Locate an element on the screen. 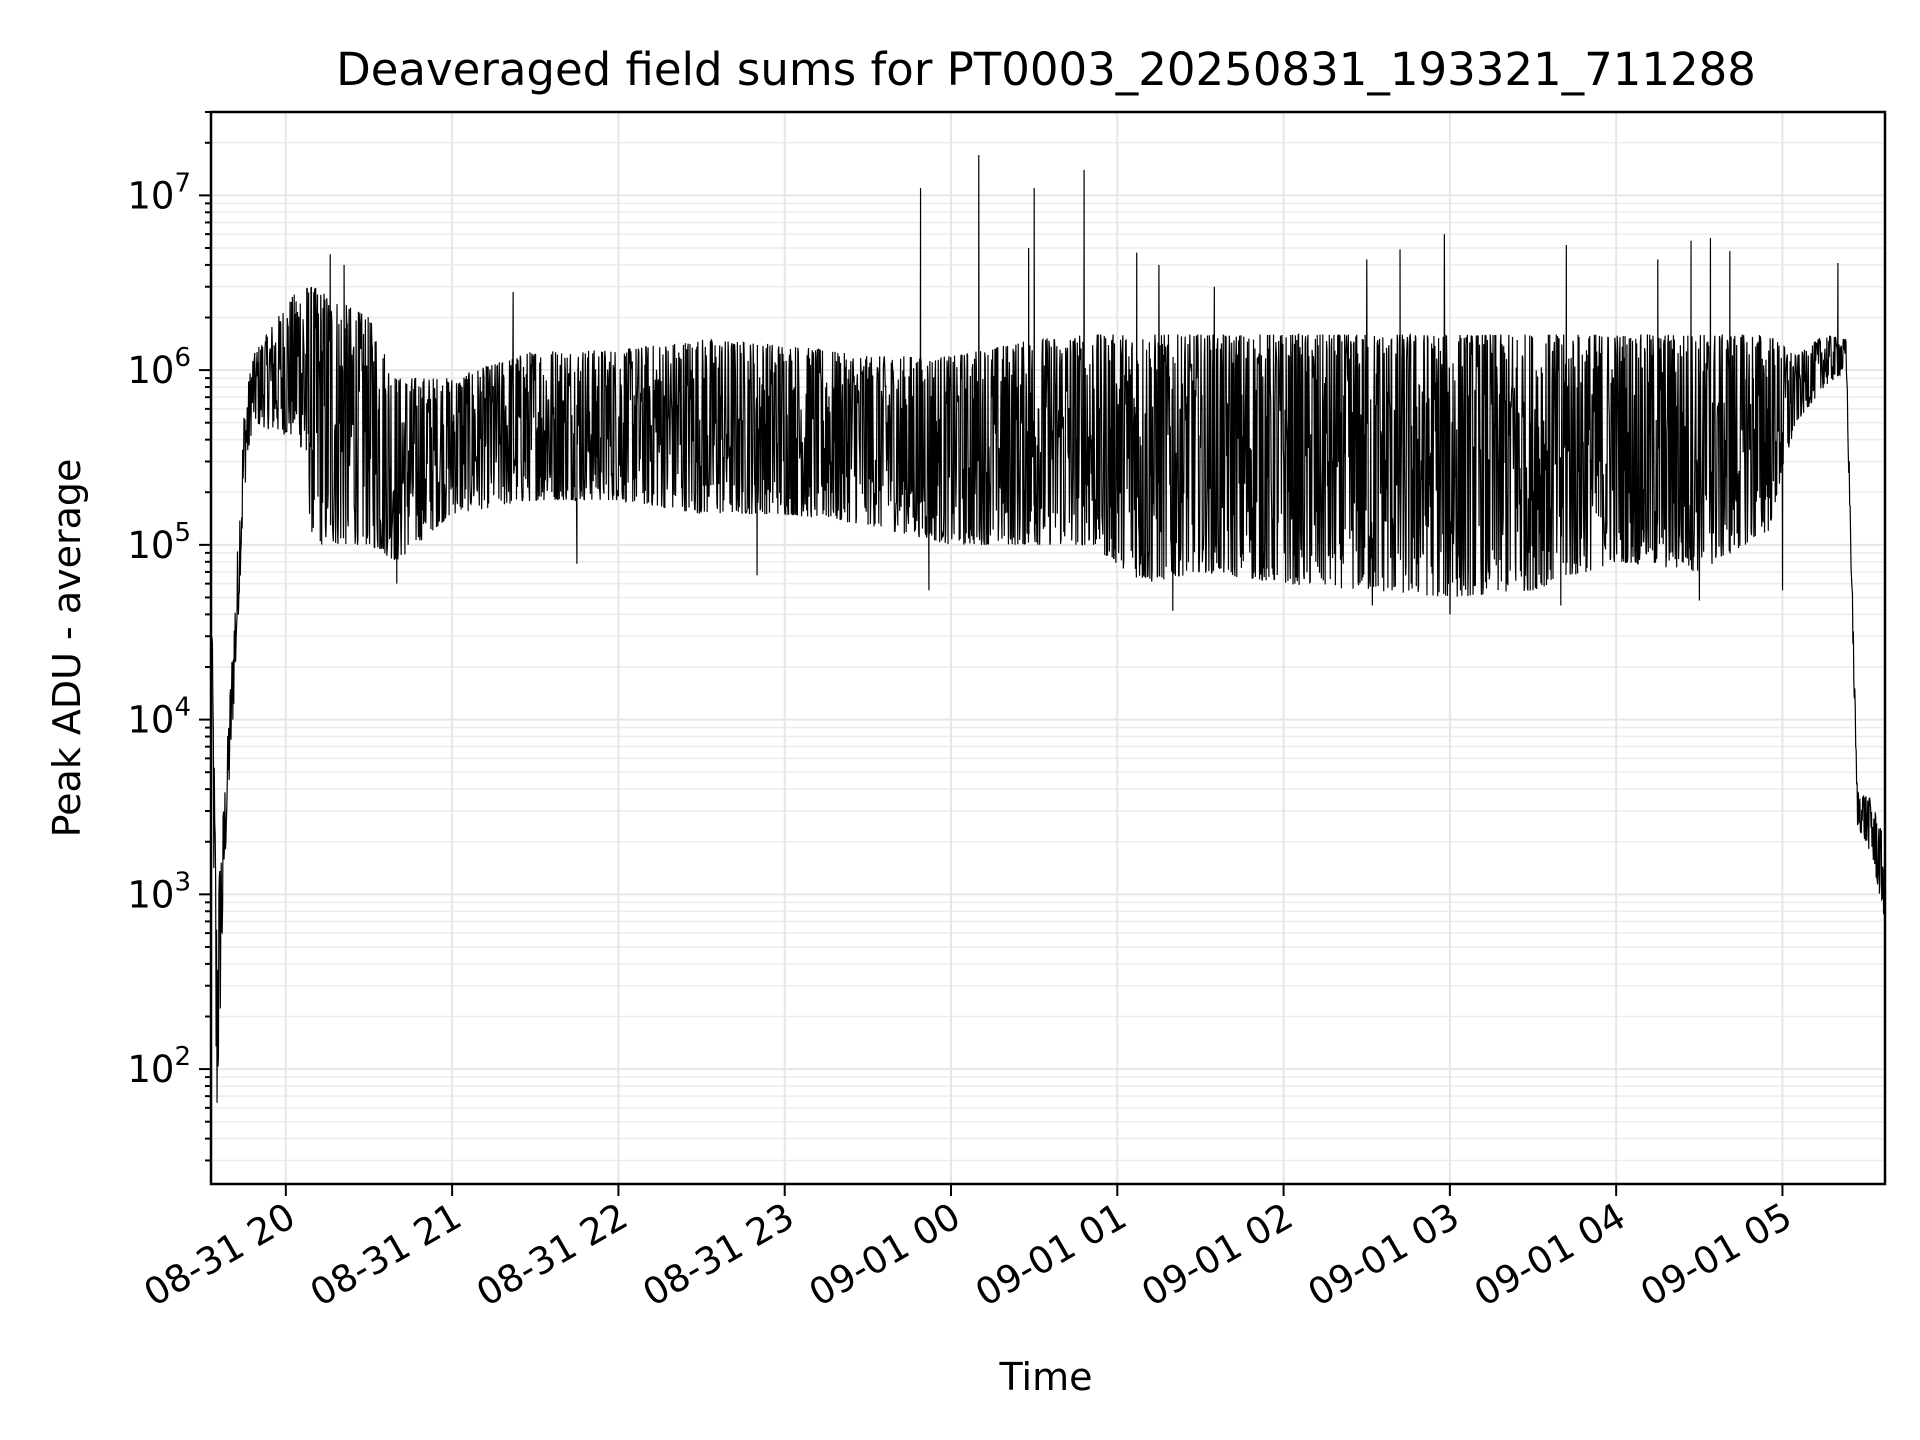 Image resolution: width=1920 pixels, height=1440 pixels. y-tick-label: 10⁷ is located at coordinates (159, 192).